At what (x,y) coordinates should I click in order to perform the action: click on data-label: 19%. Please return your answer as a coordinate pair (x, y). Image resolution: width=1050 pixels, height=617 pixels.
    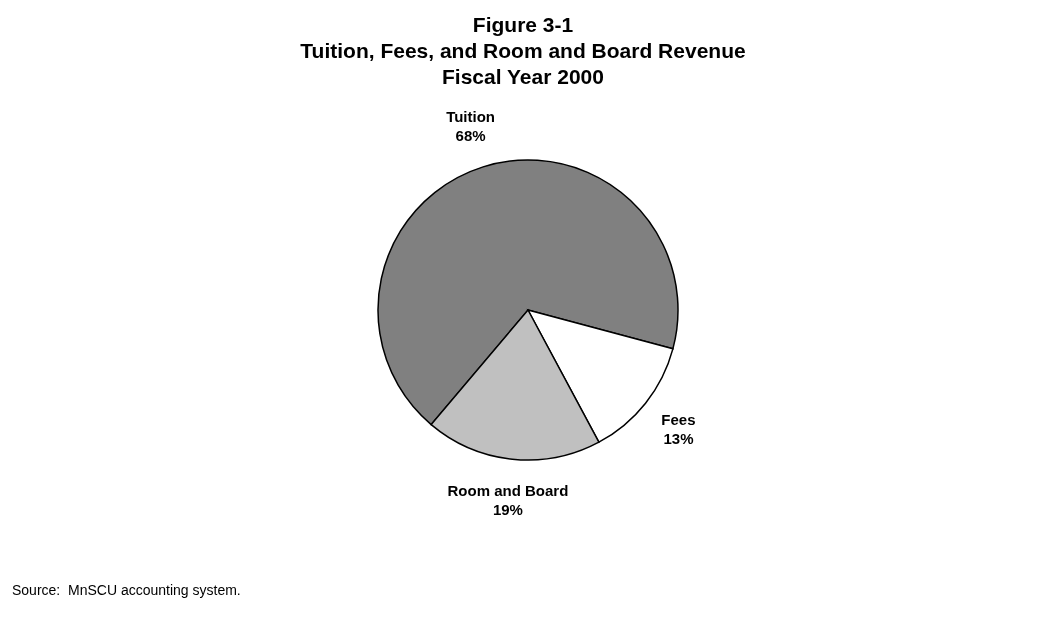
    Looking at the image, I should click on (507, 510).